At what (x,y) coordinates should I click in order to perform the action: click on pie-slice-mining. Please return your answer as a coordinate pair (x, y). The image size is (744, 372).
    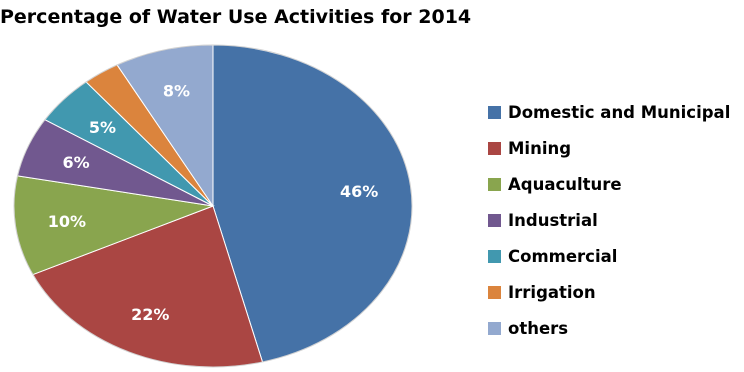
    Looking at the image, I should click on (148, 286).